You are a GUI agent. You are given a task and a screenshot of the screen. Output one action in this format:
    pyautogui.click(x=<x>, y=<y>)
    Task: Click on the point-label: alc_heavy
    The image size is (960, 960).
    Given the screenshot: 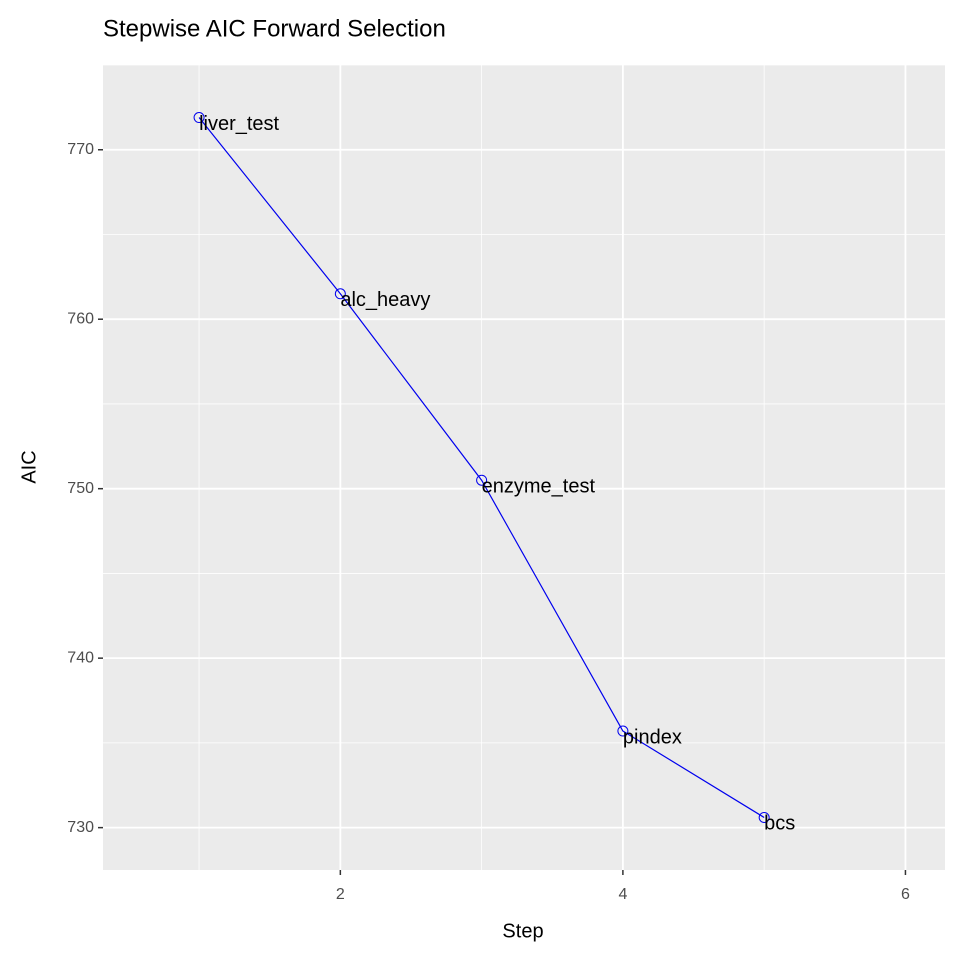 What is the action you would take?
    pyautogui.click(x=385, y=300)
    